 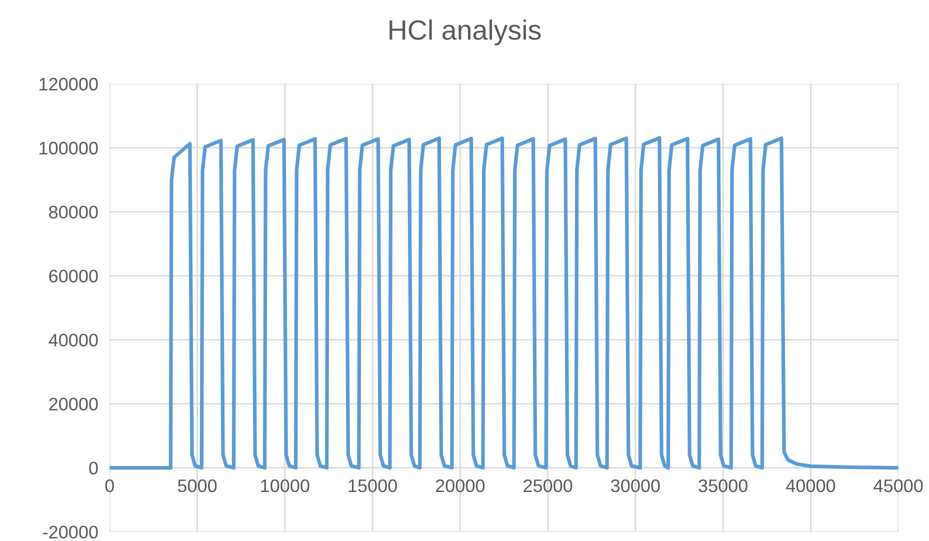 I want to click on x-tick-label: 45000, so click(x=898, y=485).